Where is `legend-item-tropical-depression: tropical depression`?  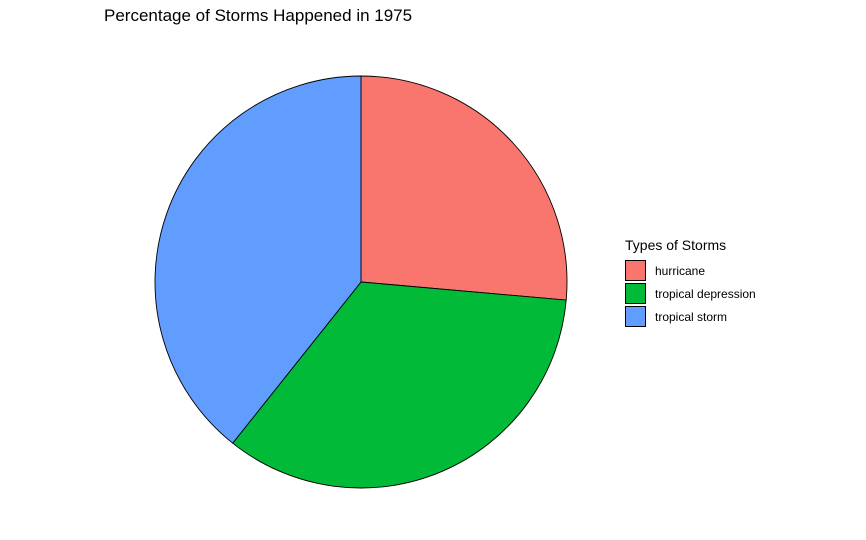
legend-item-tropical-depression: tropical depression is located at coordinates (690, 293).